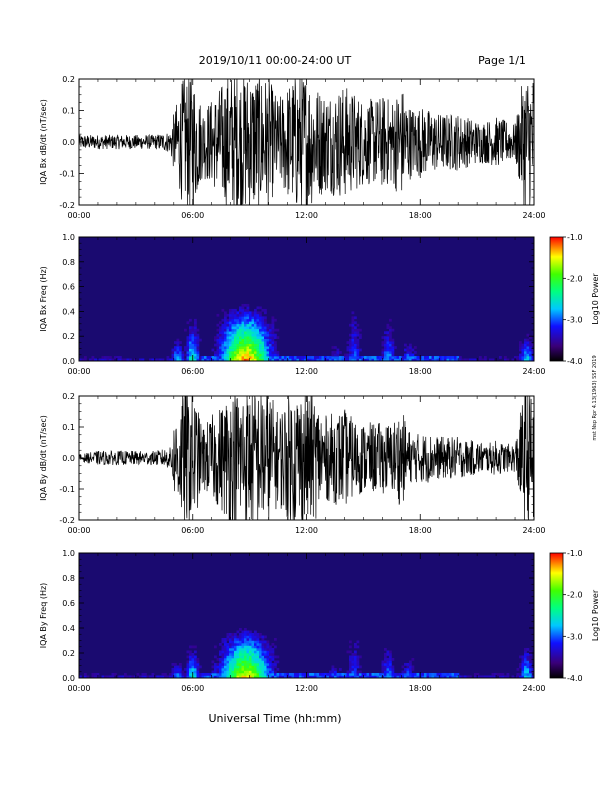 The width and height of the screenshot is (612, 792). I want to click on x-tick-label: 18:00, so click(420, 688).